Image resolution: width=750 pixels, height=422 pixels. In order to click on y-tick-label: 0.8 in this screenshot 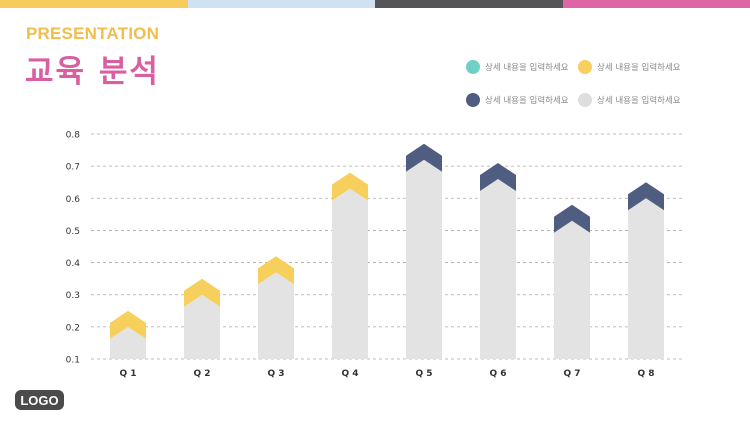, I will do `click(73, 136)`.